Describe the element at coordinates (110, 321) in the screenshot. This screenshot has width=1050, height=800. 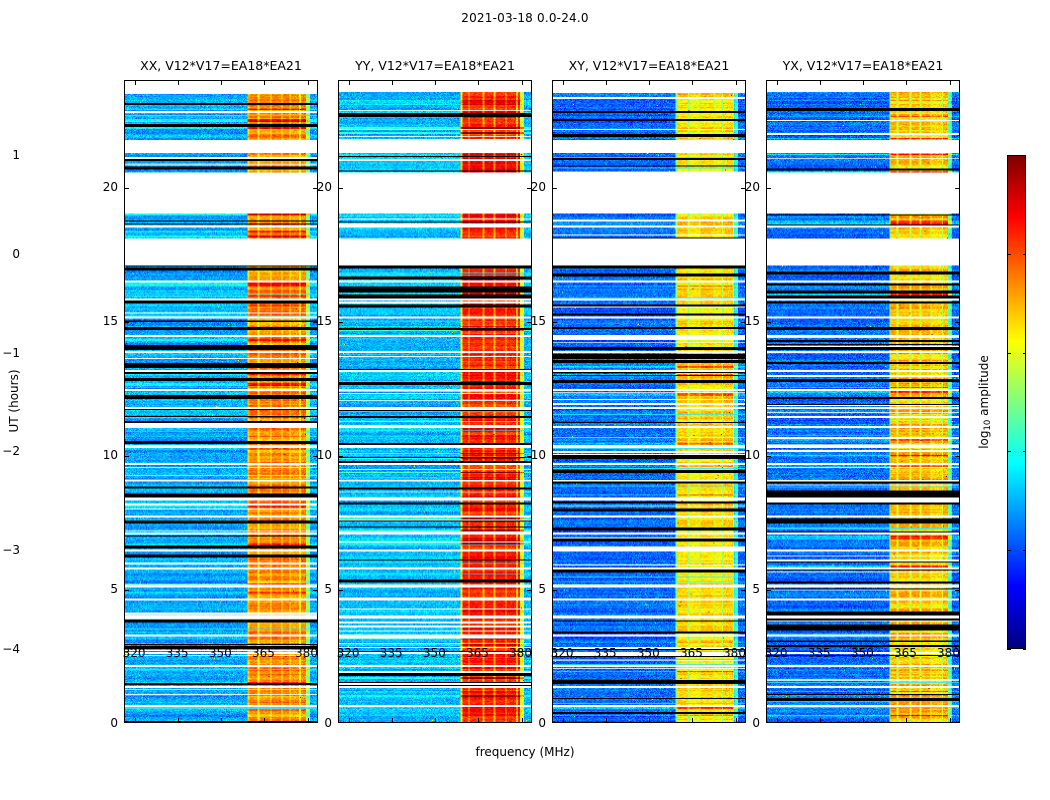
I see `y-ticklabel-xx-15: 15` at that location.